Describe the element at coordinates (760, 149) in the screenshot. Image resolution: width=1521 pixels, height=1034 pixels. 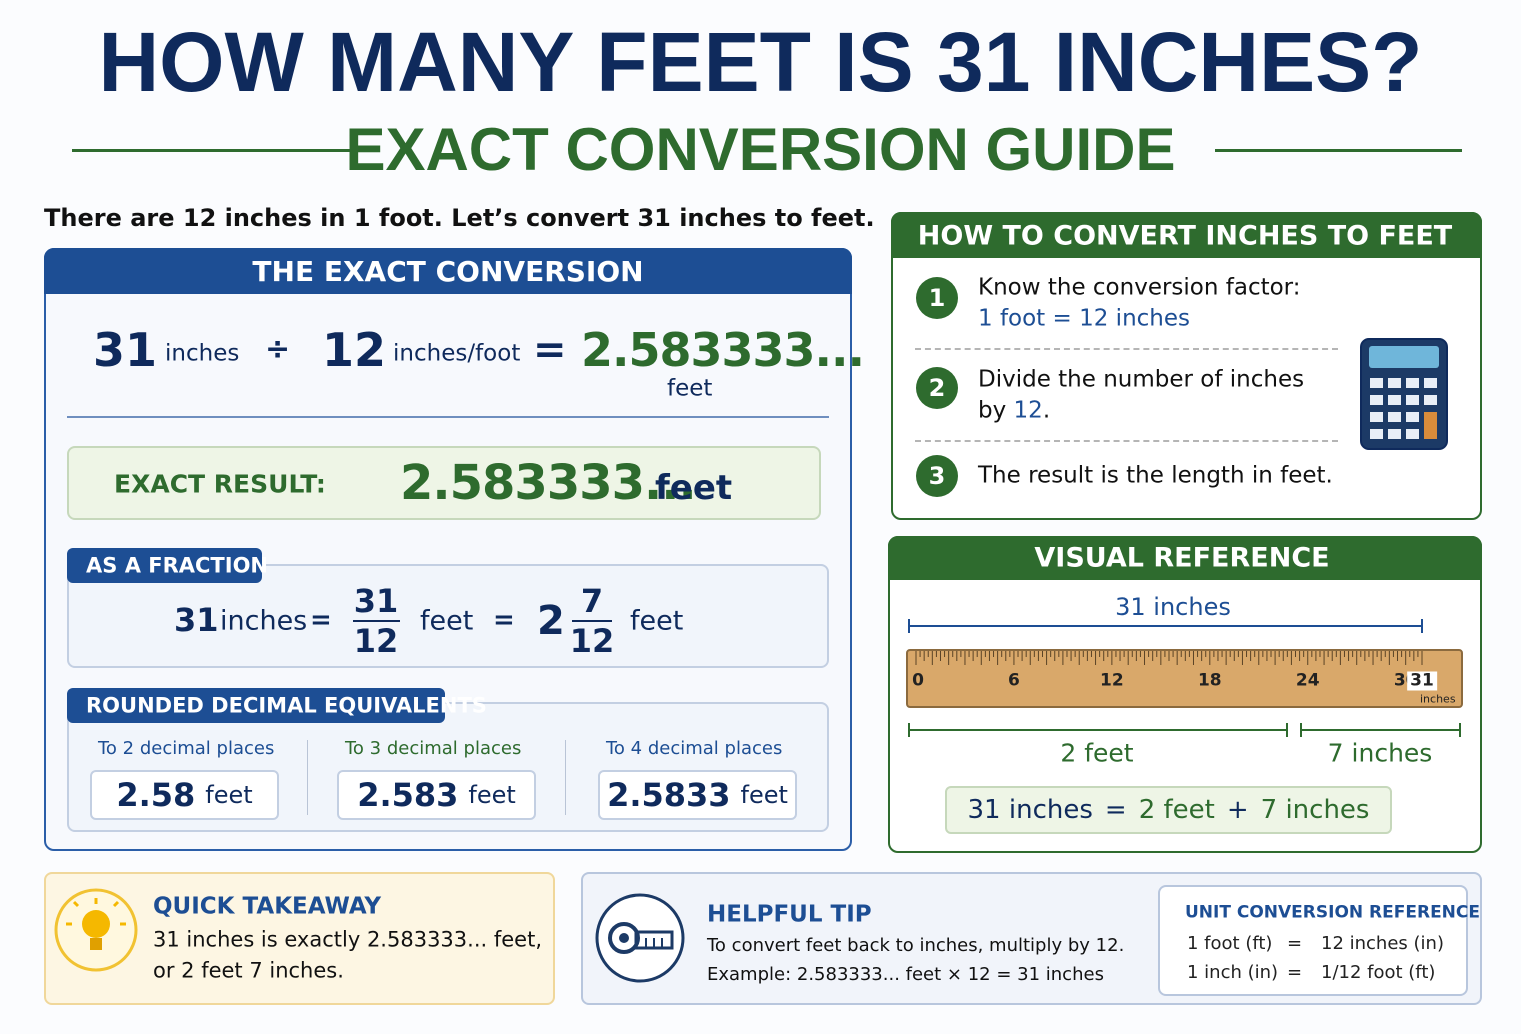
I see `subtitle: EXACT CONVERSION GUIDE` at that location.